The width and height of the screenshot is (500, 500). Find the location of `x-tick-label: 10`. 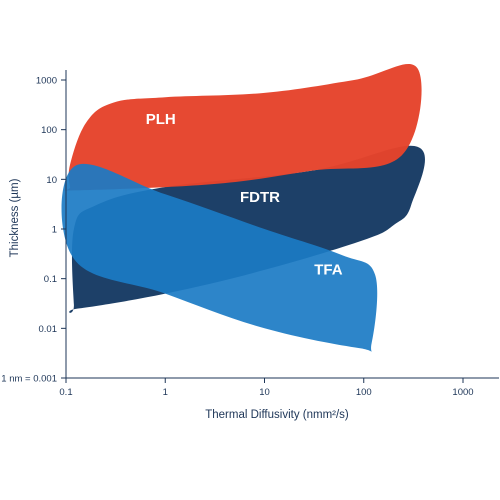

x-tick-label: 10 is located at coordinates (264, 392).